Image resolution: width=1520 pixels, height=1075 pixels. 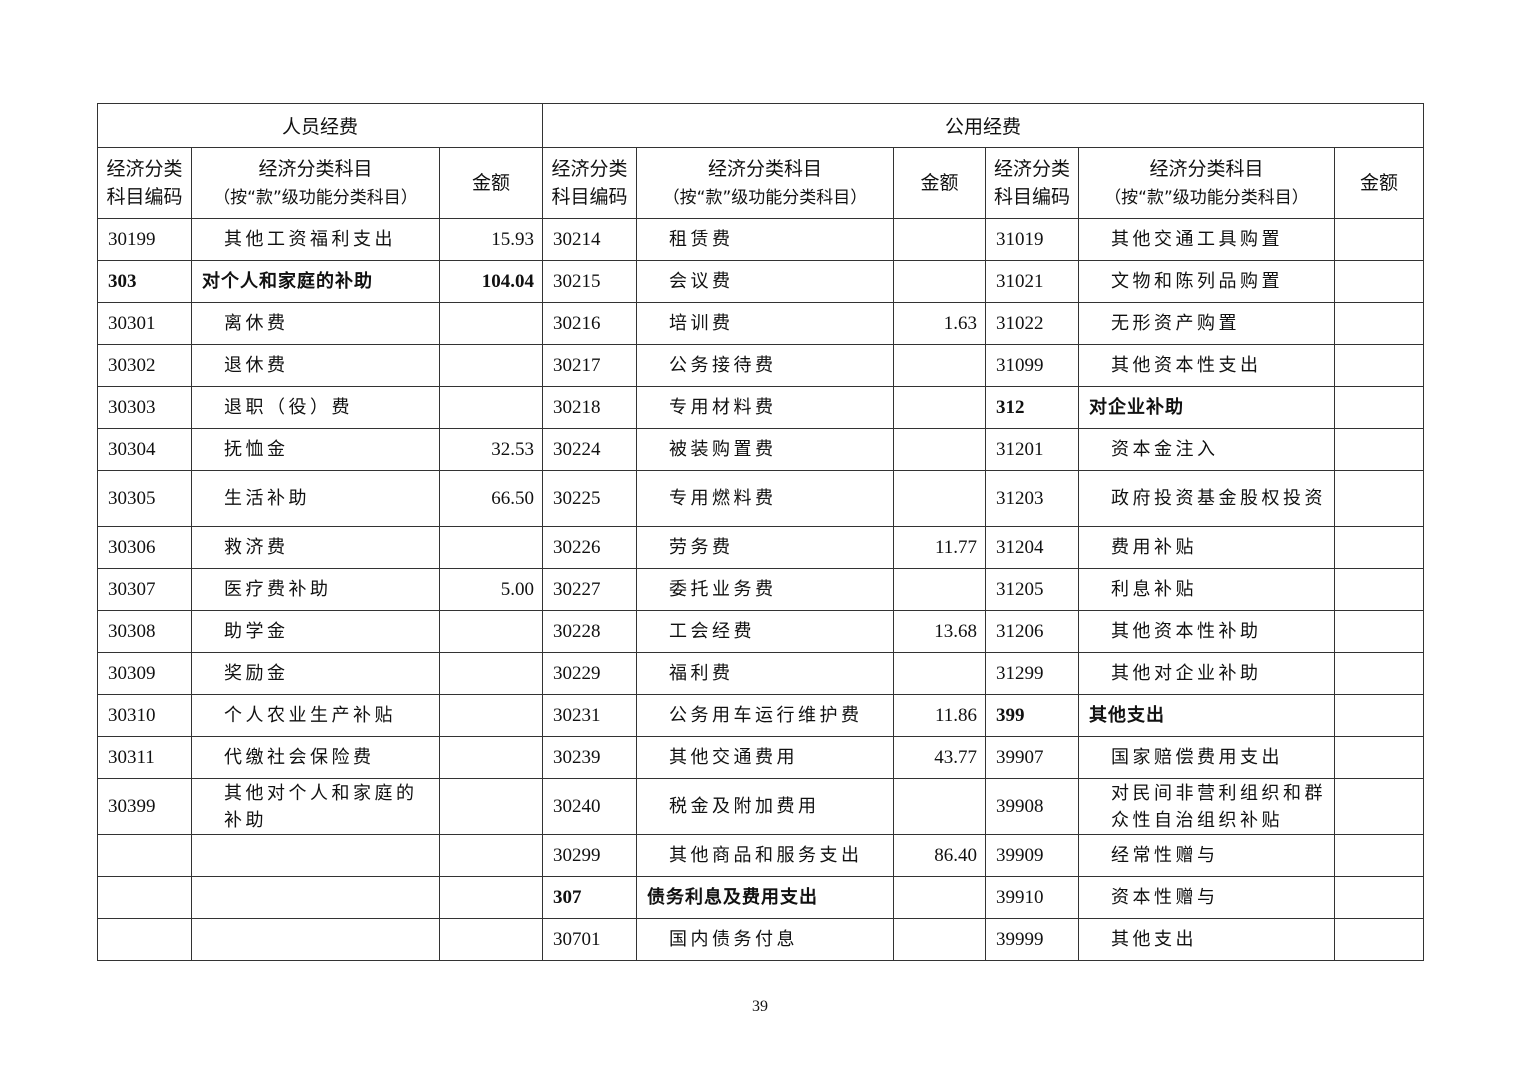 What do you see at coordinates (589, 498) in the screenshot?
I see `cell-code: 30225` at bounding box center [589, 498].